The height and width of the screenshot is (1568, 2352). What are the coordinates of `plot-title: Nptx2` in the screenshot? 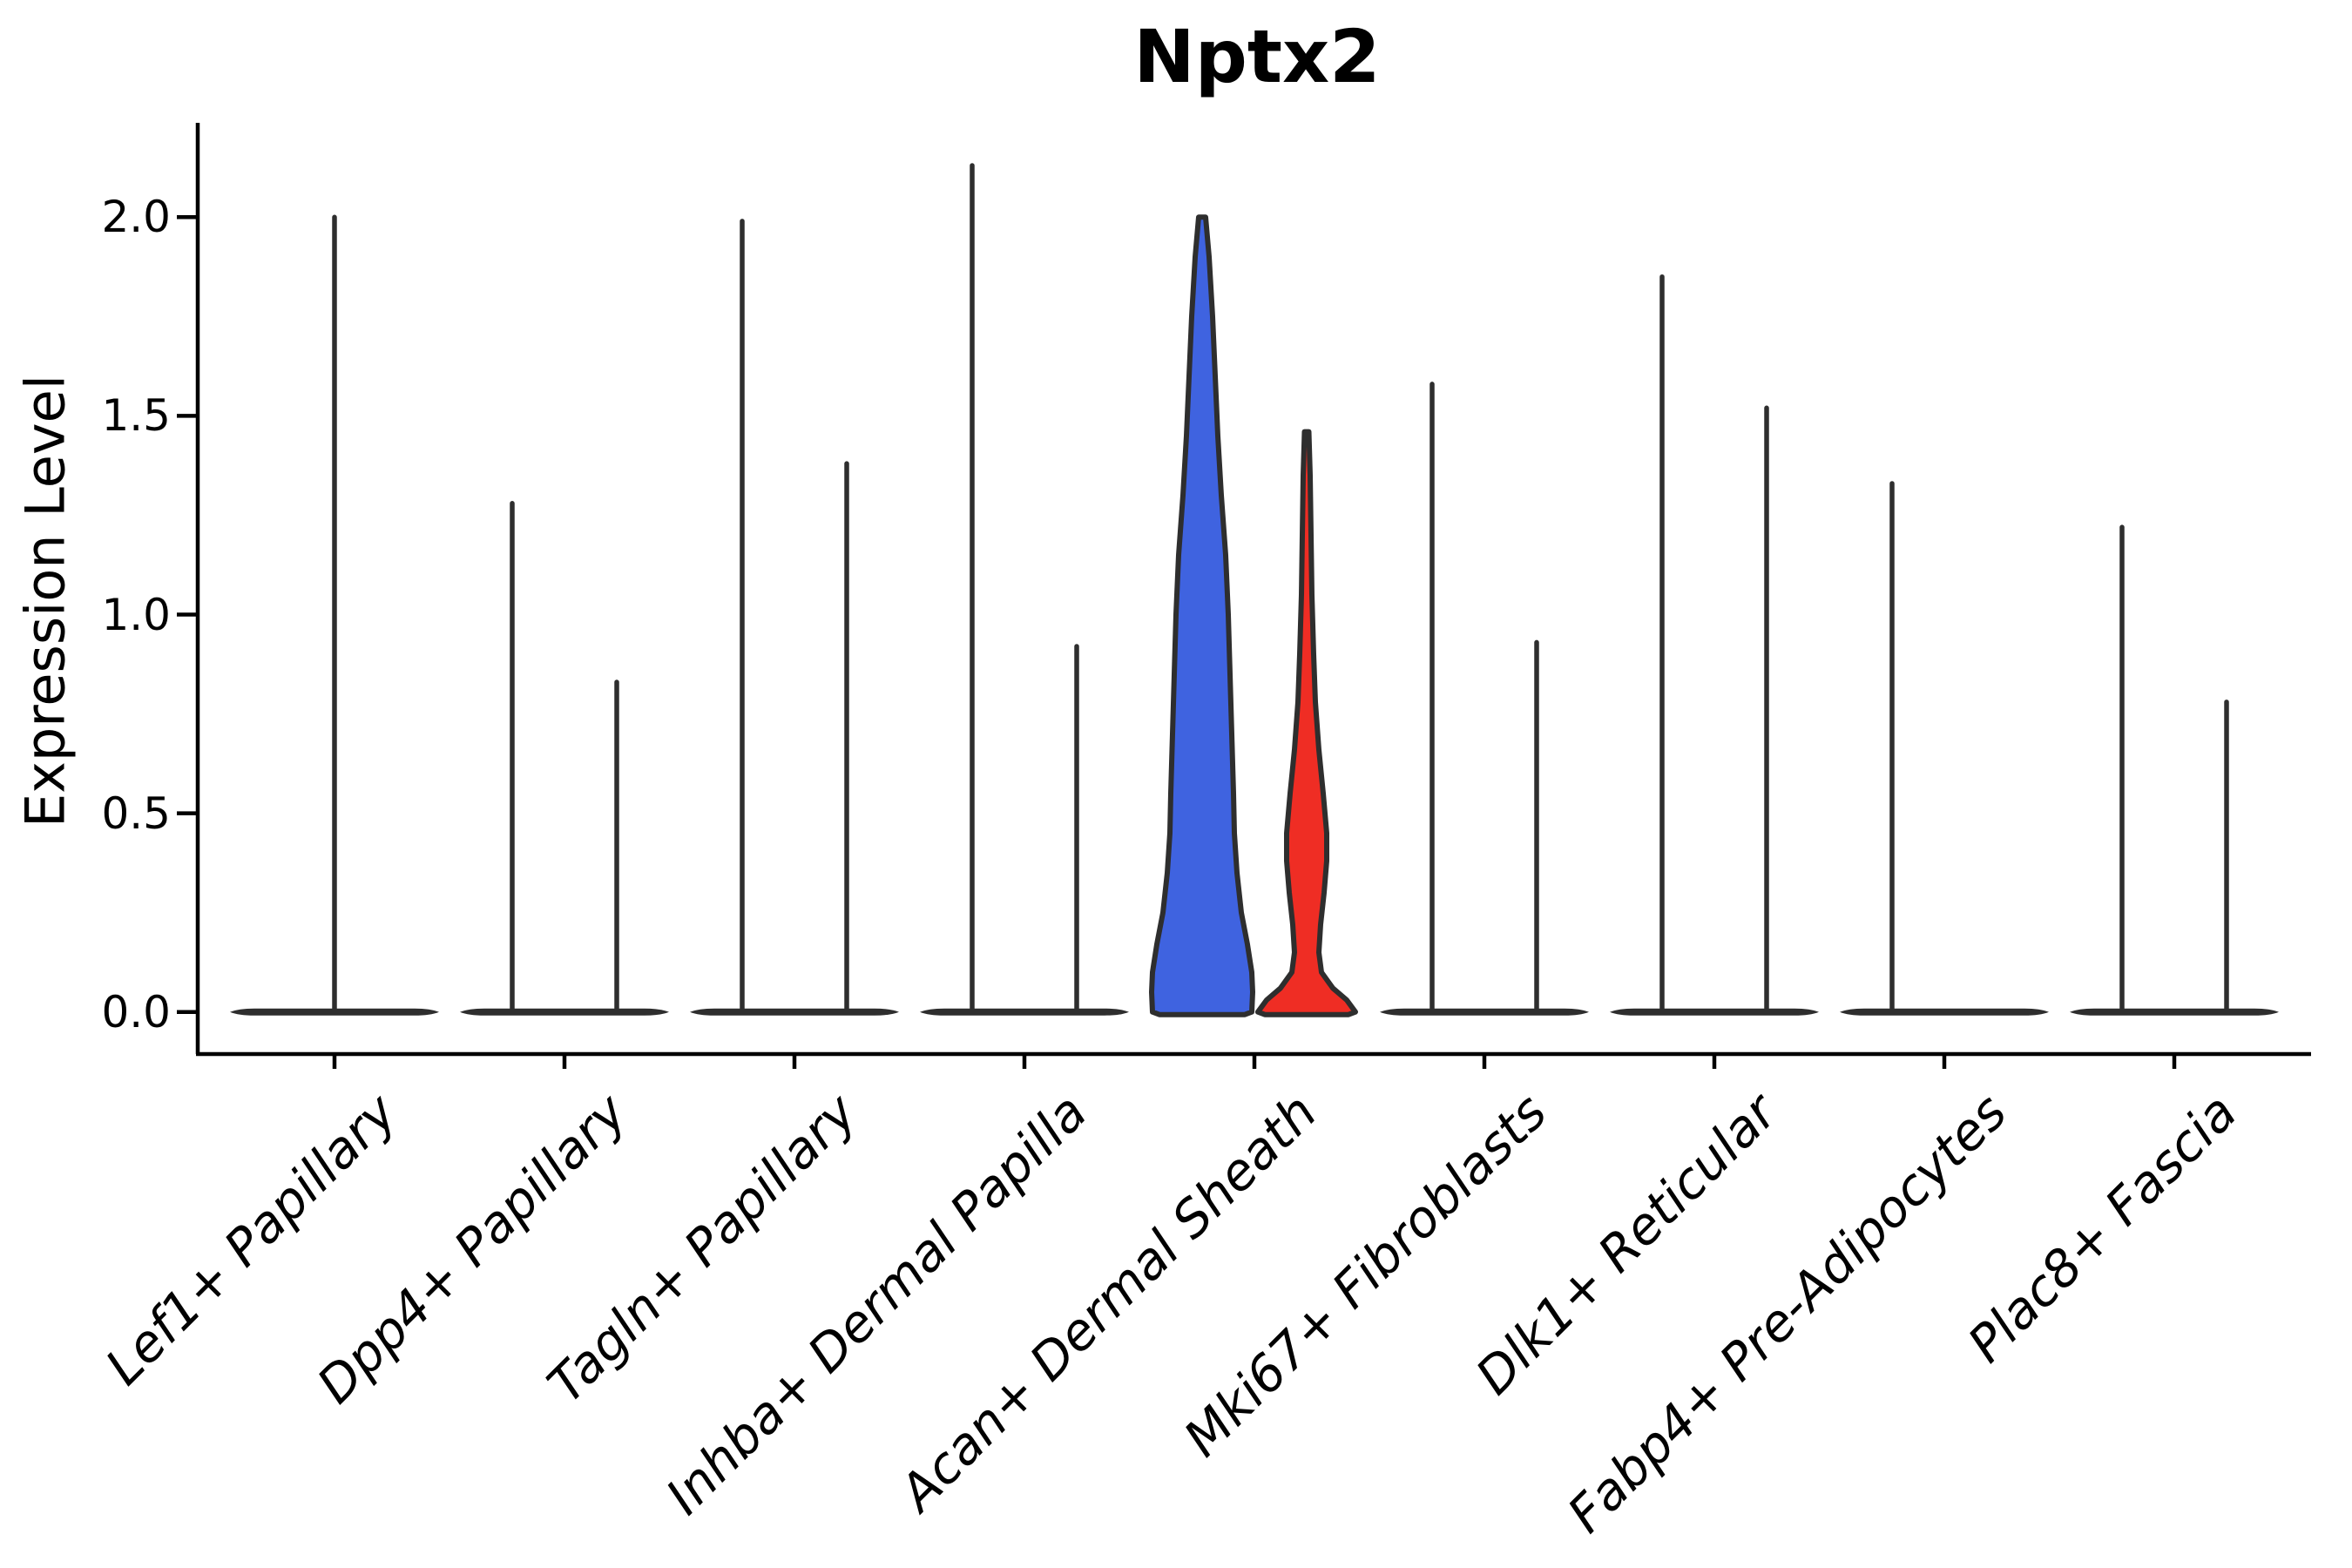 It's located at (1257, 56).